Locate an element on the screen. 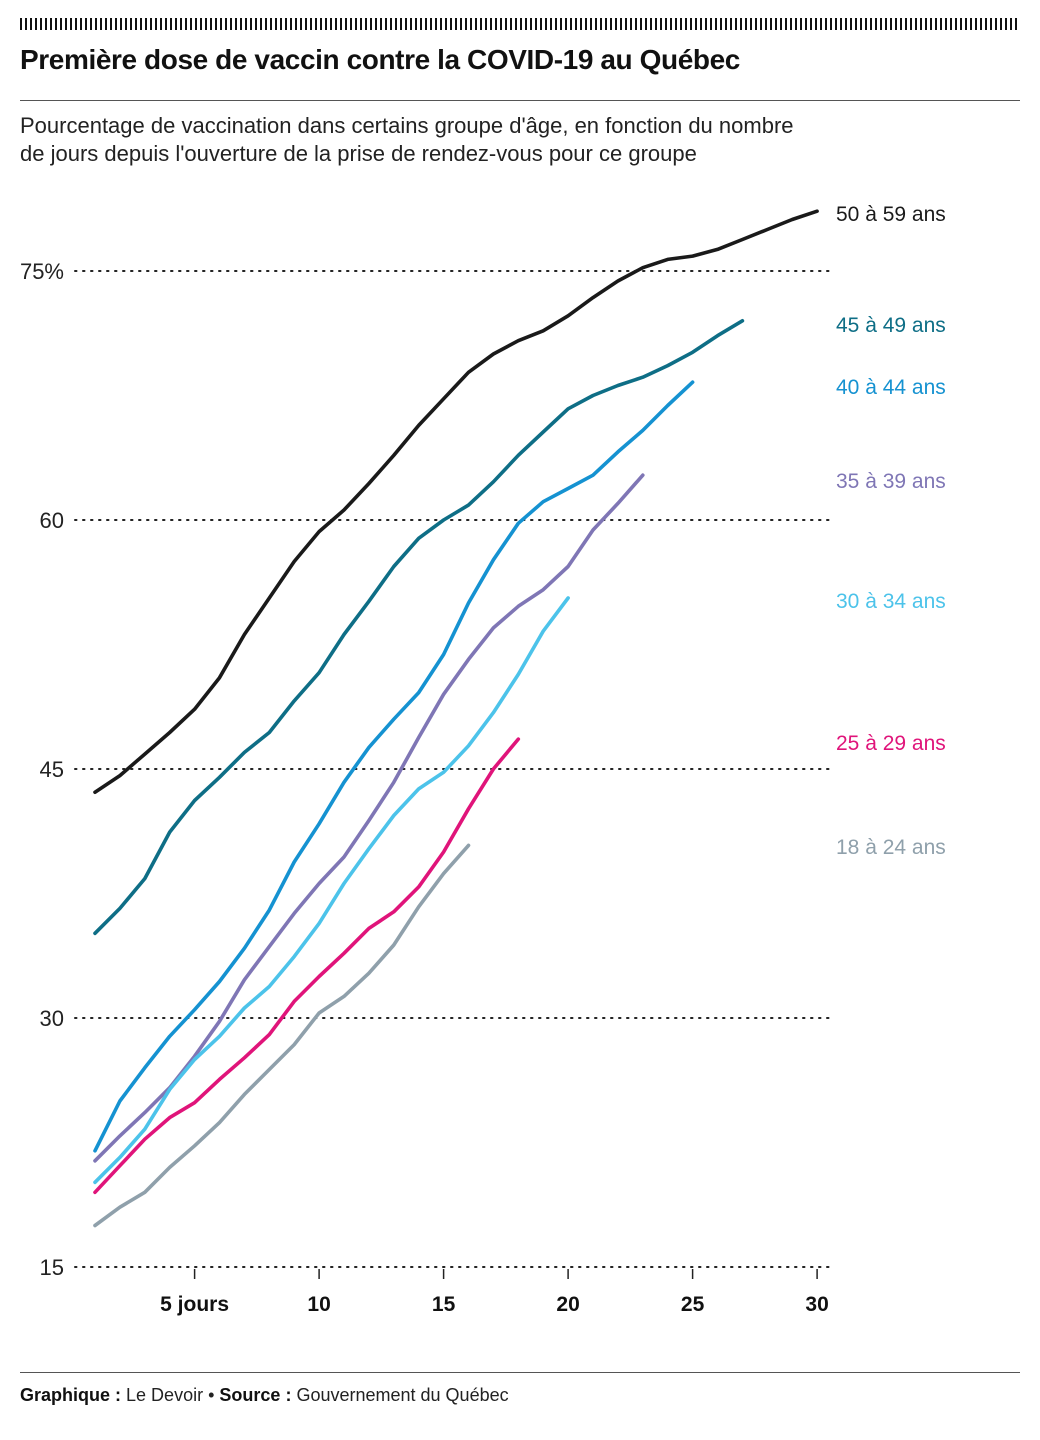 This screenshot has width=1040, height=1440. x-tick-label: 15 is located at coordinates (444, 1304).